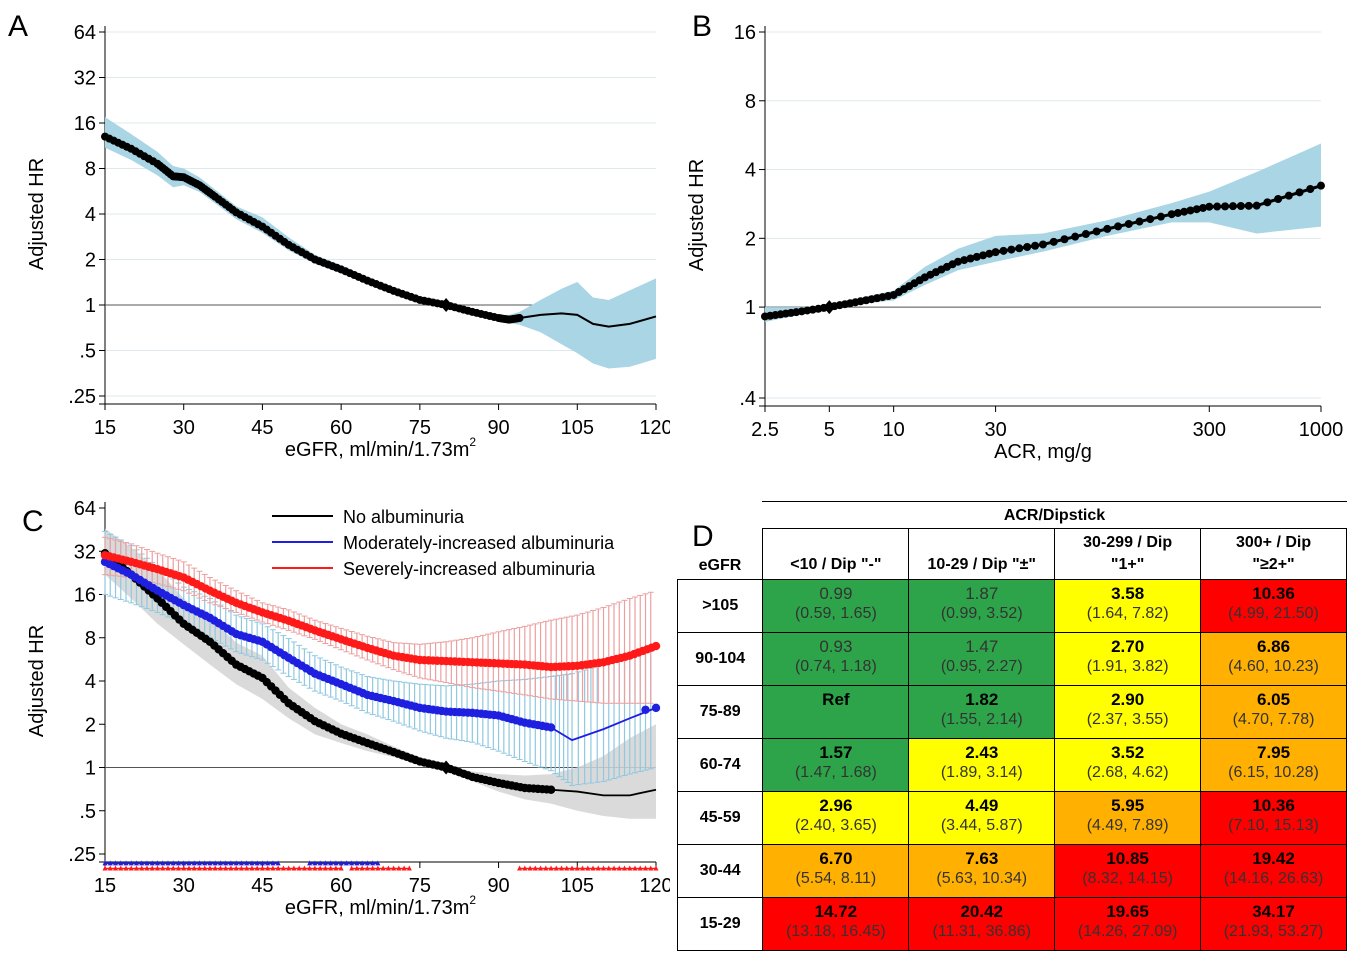  What do you see at coordinates (469, 569) in the screenshot?
I see `legend-label: Severely-increased albuminuria` at bounding box center [469, 569].